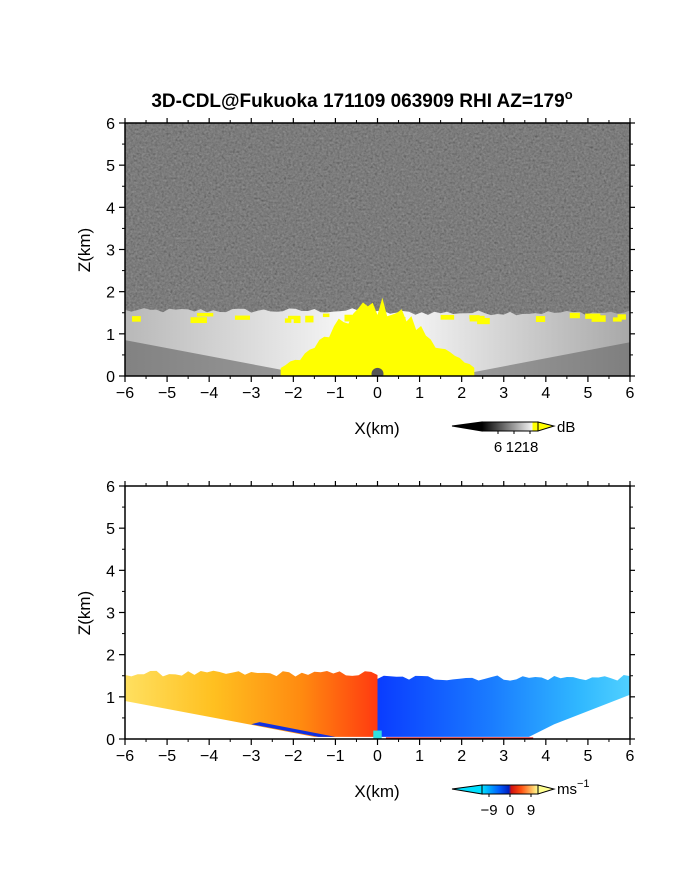  What do you see at coordinates (498, 447) in the screenshot?
I see `colorbar-tick-label: 6` at bounding box center [498, 447].